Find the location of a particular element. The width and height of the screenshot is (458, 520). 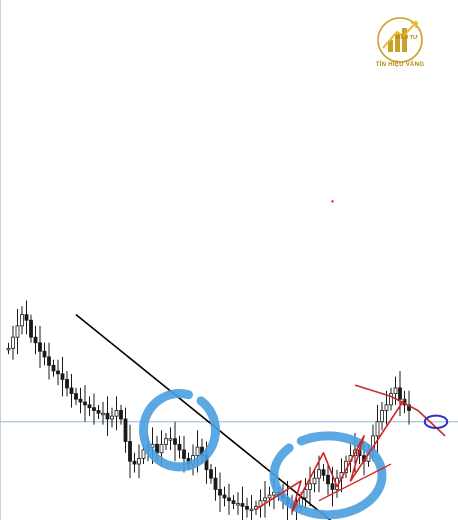

logo-tag: ĐẦU TƯ is located at coordinates (407, 38).